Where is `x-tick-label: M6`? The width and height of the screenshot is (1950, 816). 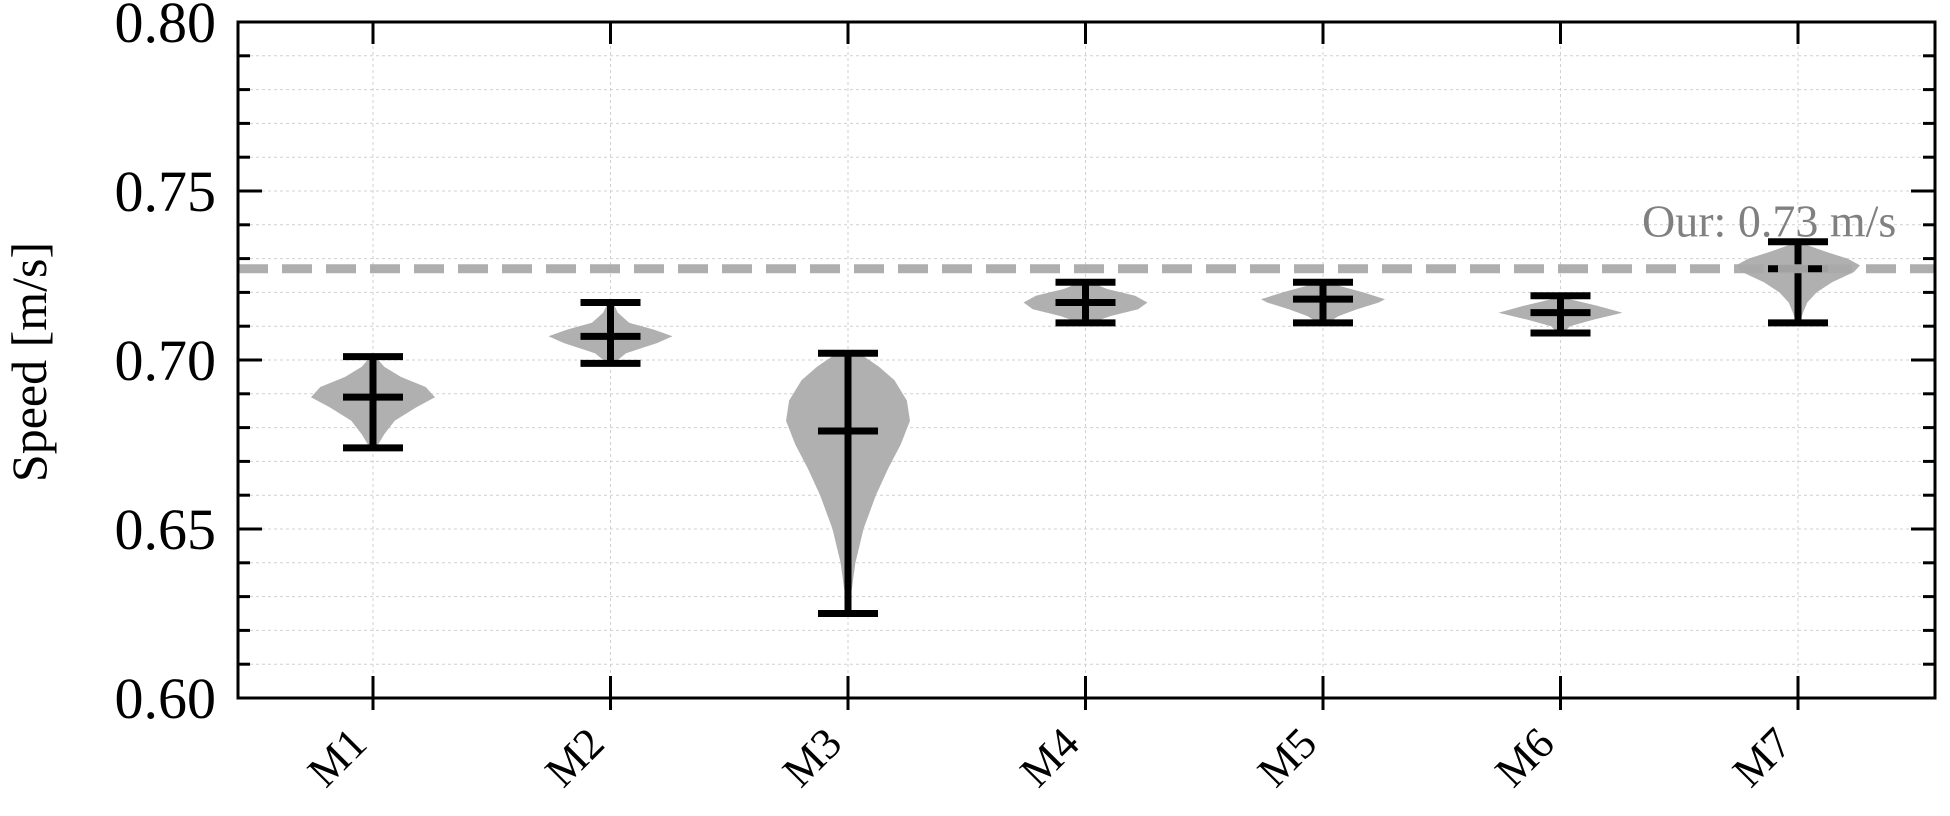
x-tick-label: M6 is located at coordinates (1525, 757).